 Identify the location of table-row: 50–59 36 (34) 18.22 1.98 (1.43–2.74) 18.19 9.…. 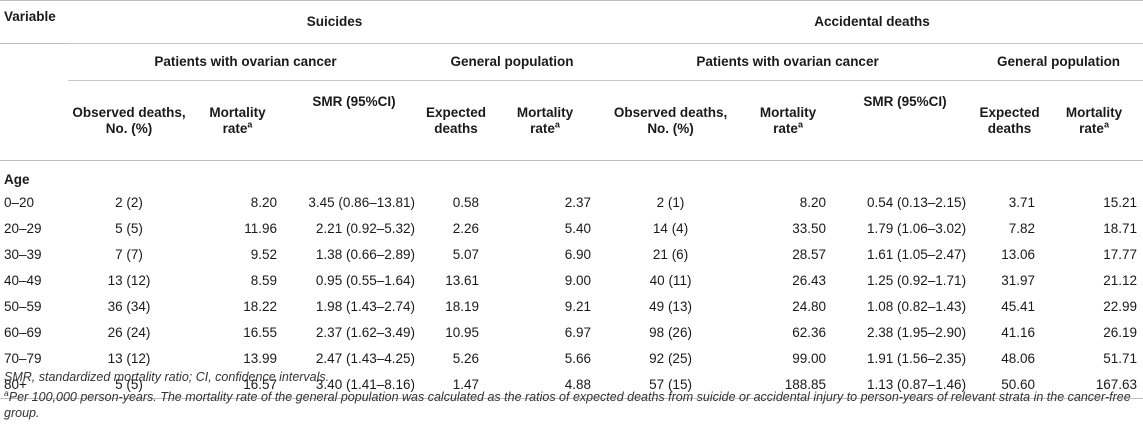
(571, 307).